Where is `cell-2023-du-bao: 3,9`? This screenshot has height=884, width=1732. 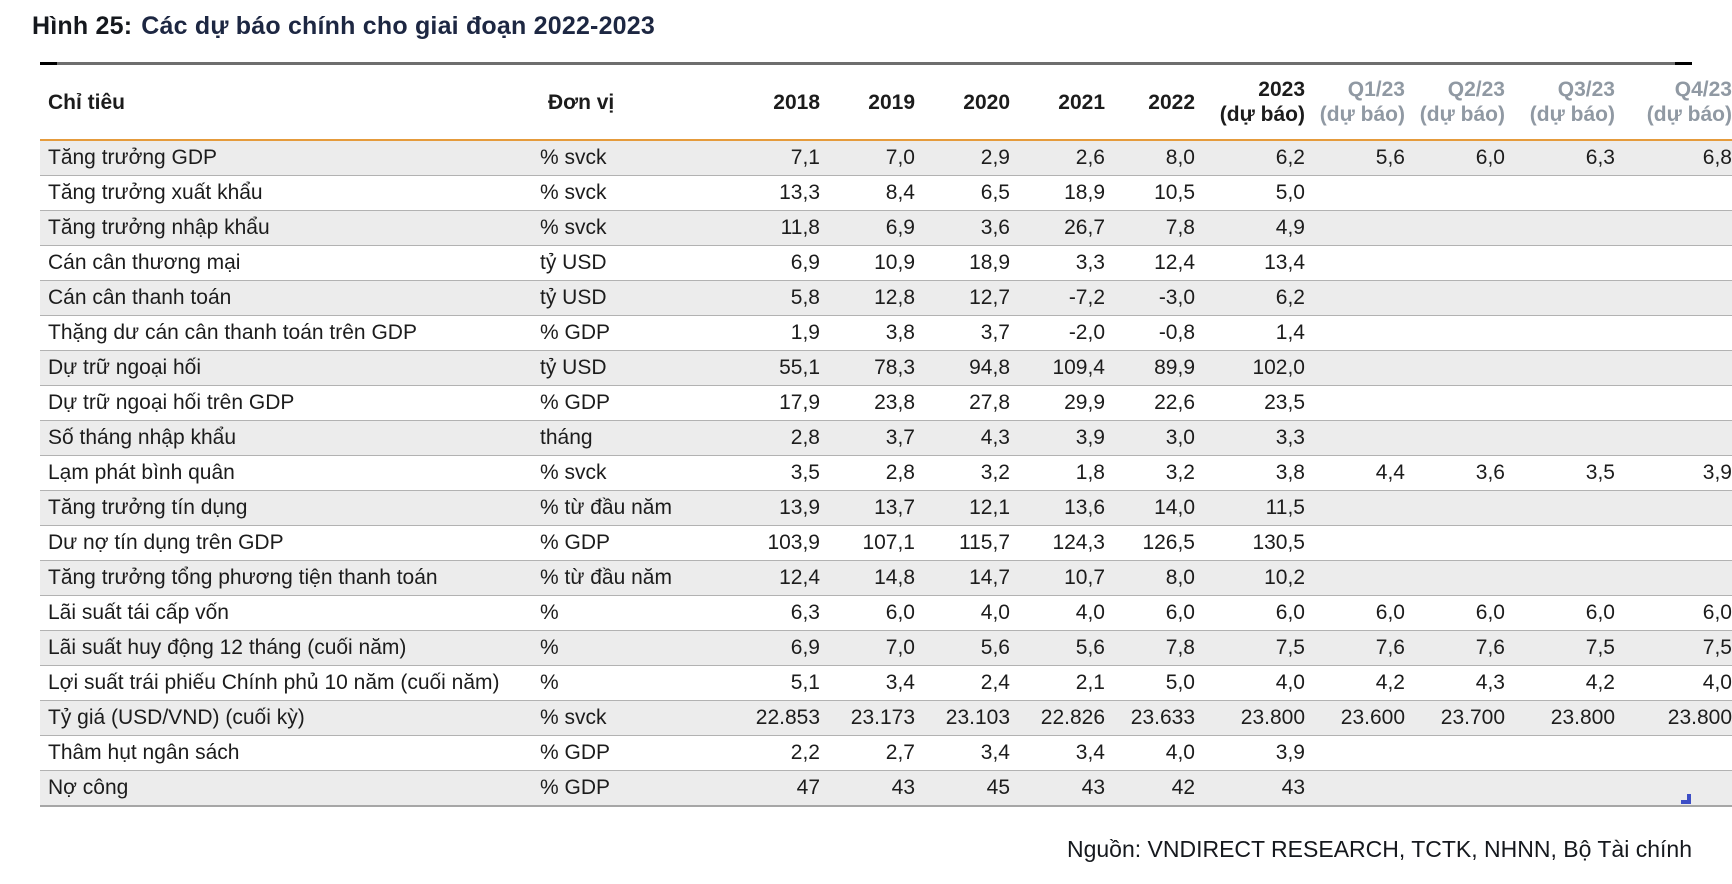
cell-2023-du-bao: 3,9 is located at coordinates (1250, 753).